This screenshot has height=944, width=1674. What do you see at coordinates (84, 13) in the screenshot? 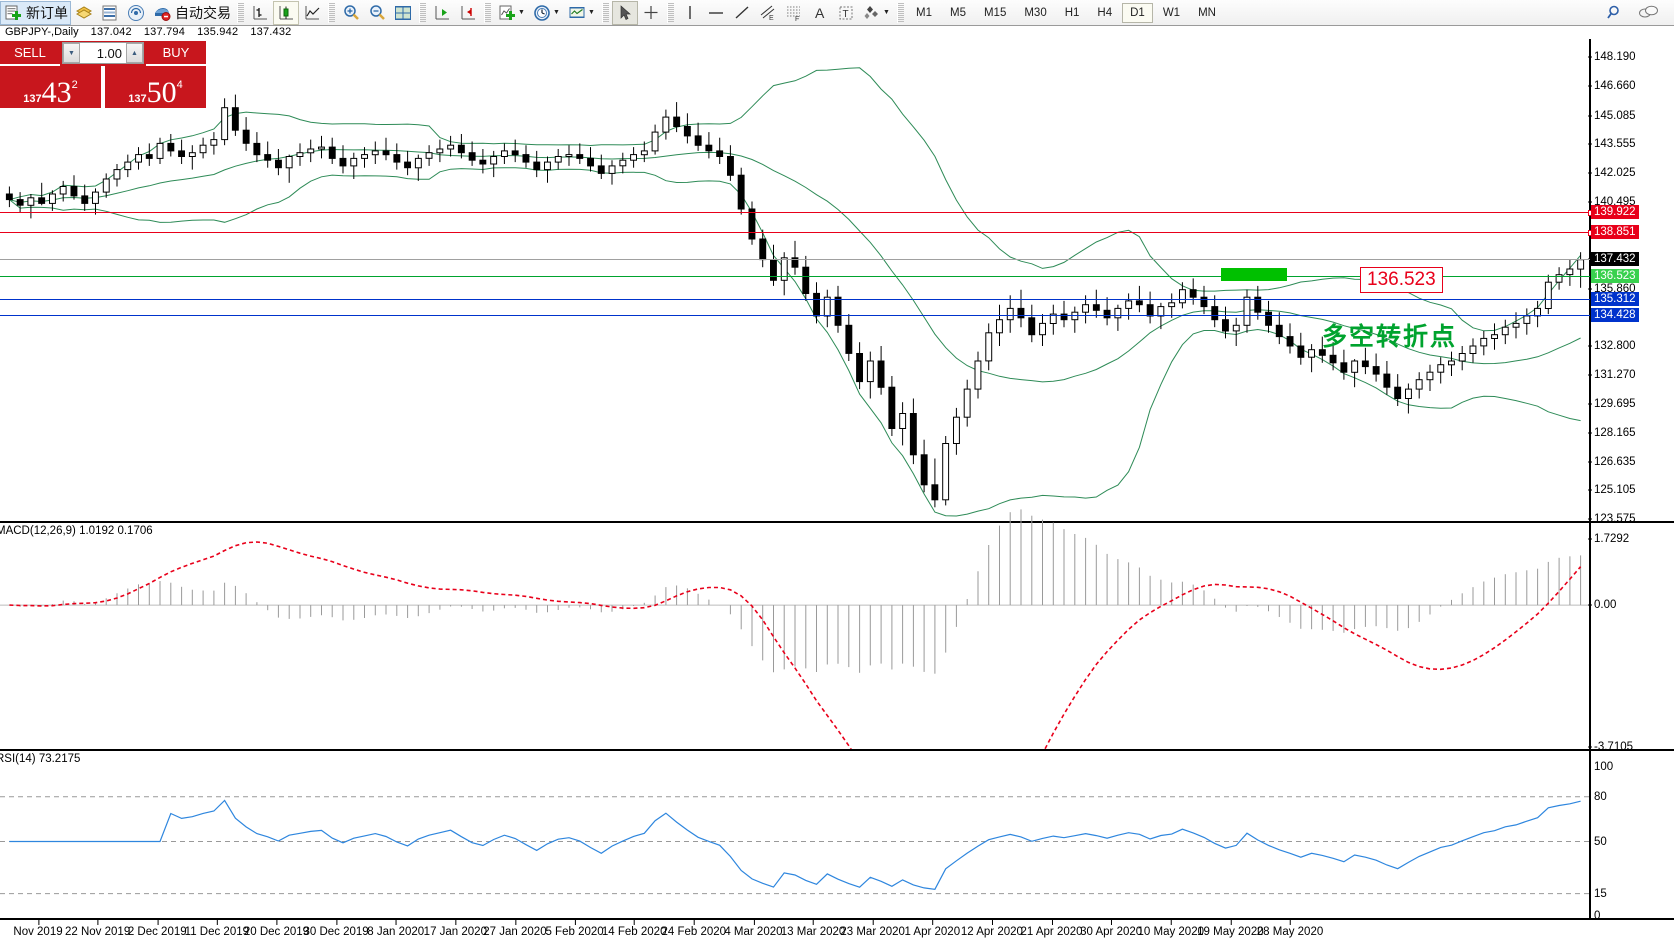
I see `pending-order-button` at bounding box center [84, 13].